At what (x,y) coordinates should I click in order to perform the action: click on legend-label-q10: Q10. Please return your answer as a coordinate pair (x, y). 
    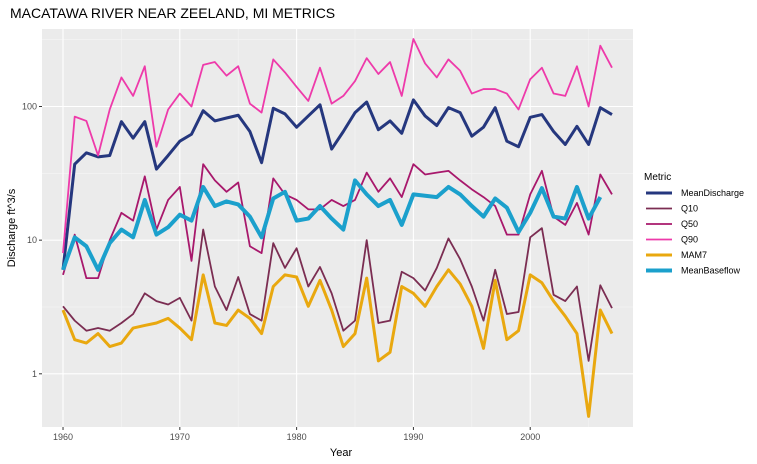
    Looking at the image, I should click on (689, 209).